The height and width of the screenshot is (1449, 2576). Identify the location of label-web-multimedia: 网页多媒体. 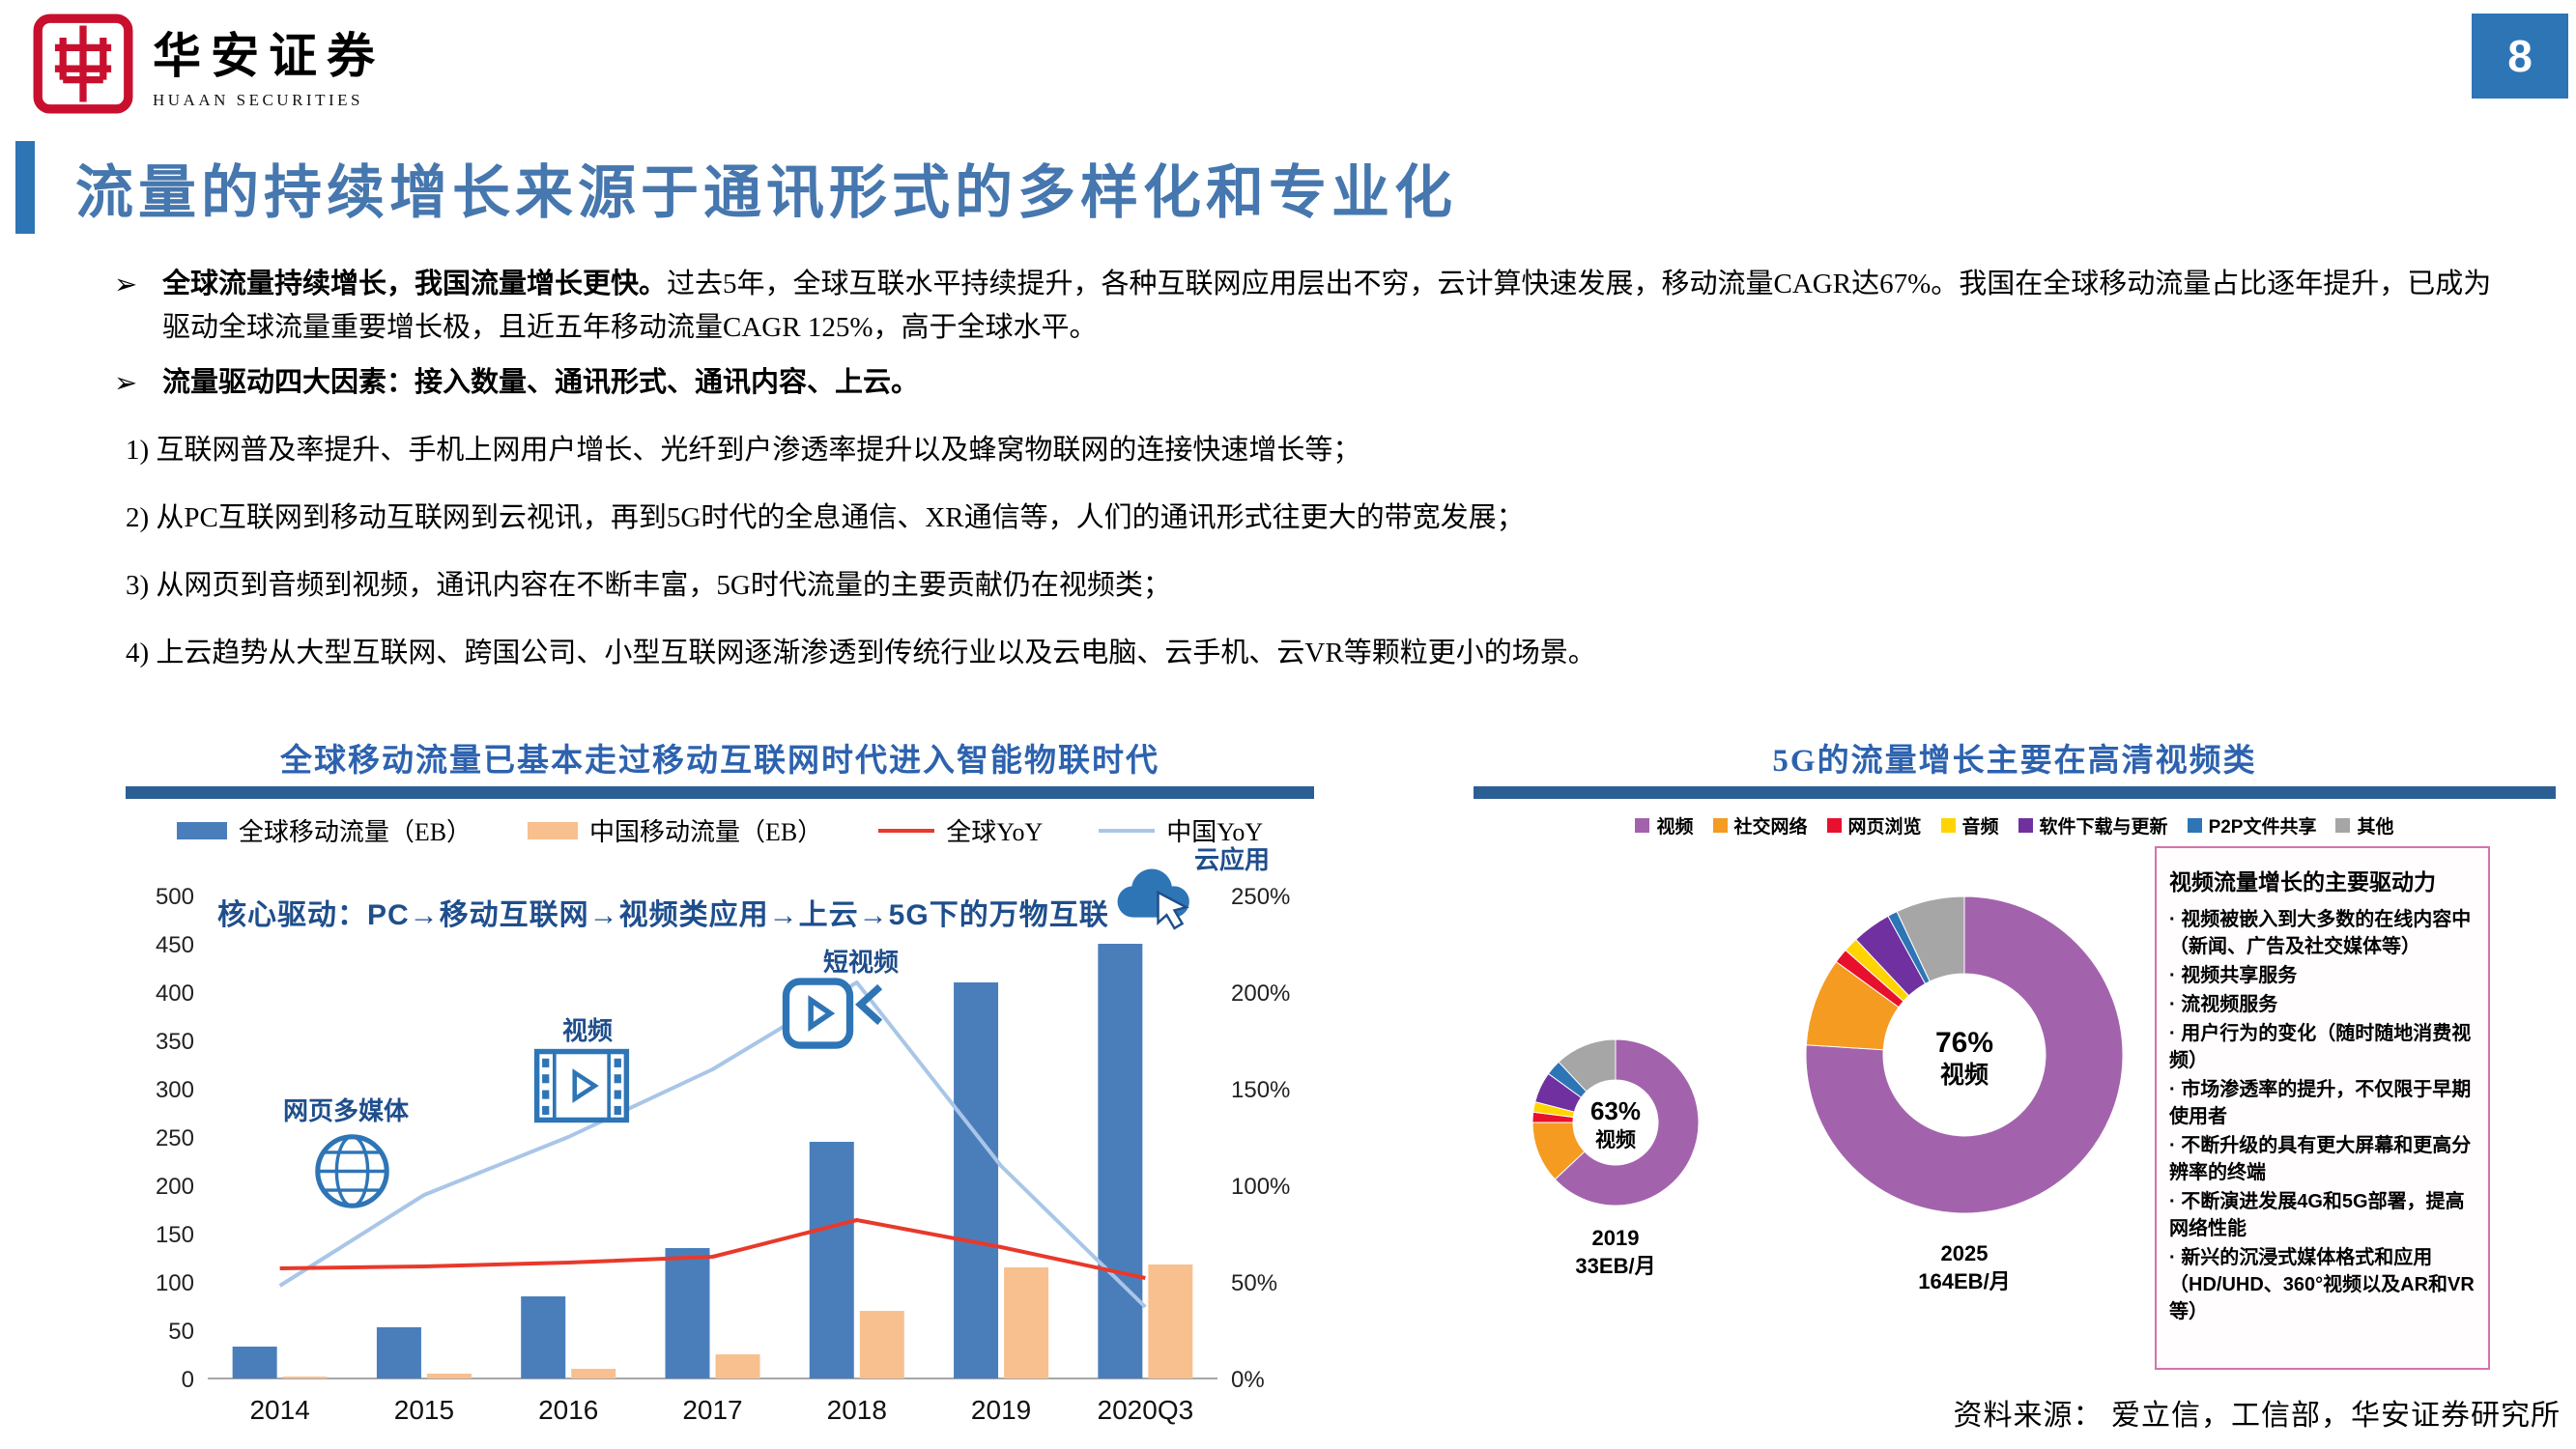
(347, 1110).